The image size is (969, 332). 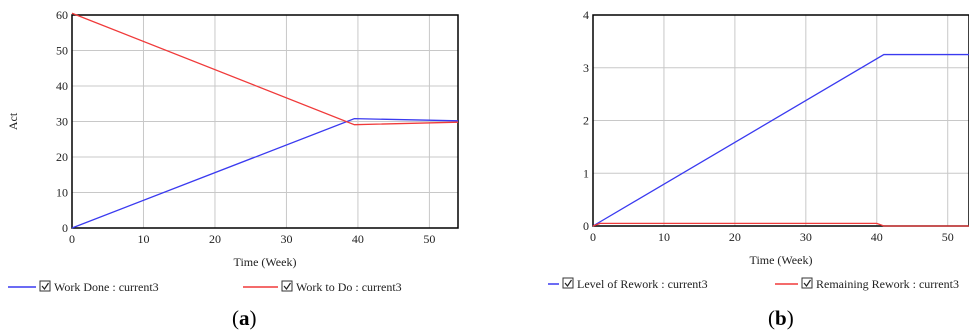 I want to click on legend-label-1: Work Done : current3, so click(x=106, y=287).